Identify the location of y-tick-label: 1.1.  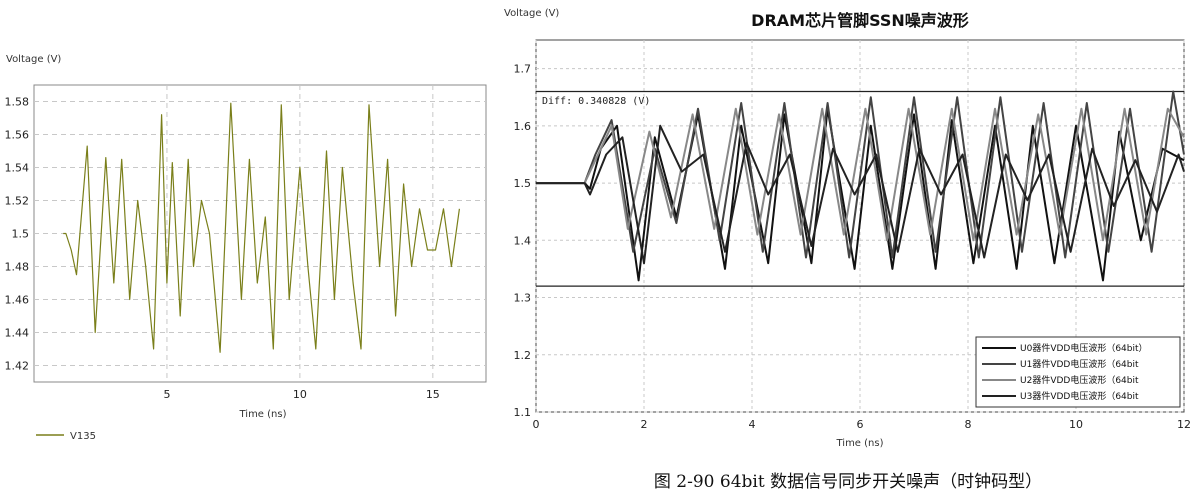
(523, 412).